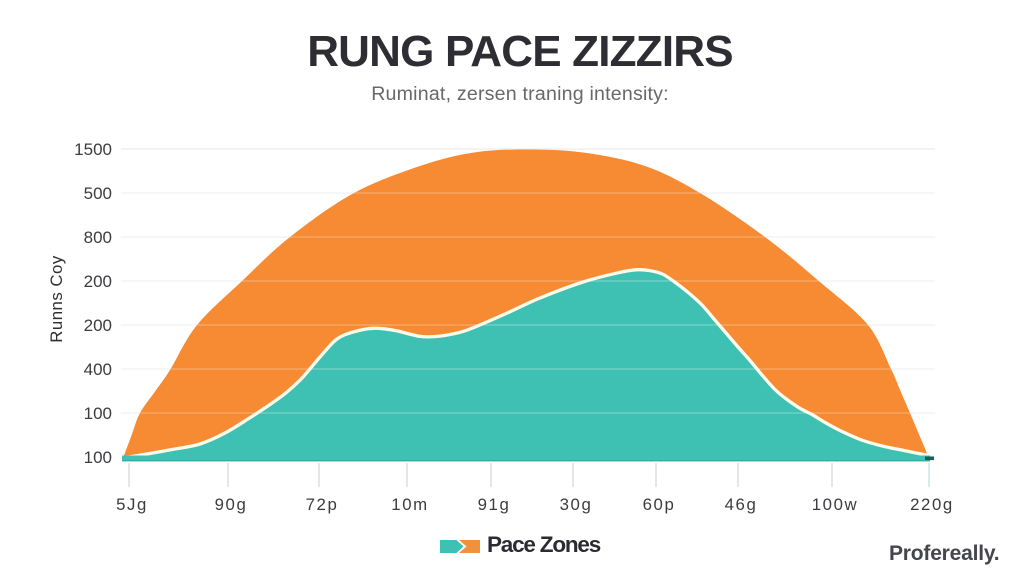 The height and width of the screenshot is (576, 1024). I want to click on svg-text: 5Jg, so click(132, 504).